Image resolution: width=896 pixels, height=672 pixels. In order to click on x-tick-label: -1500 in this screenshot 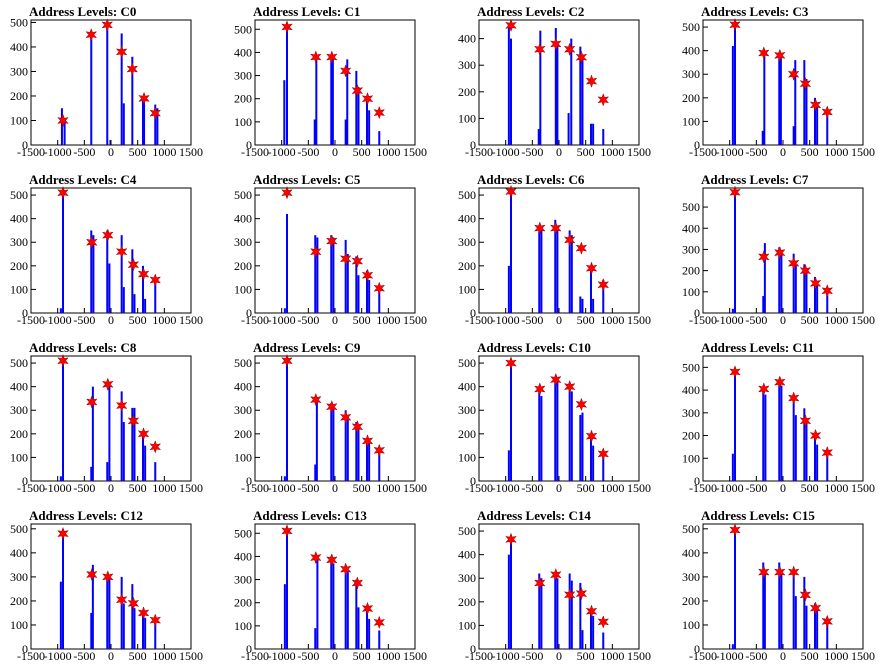, I will do `click(479, 488)`.